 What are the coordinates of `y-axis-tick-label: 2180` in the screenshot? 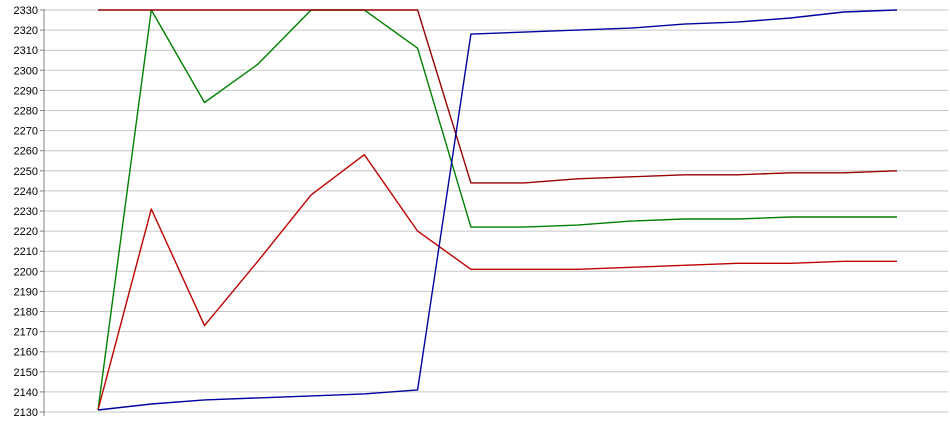 It's located at (26, 313).